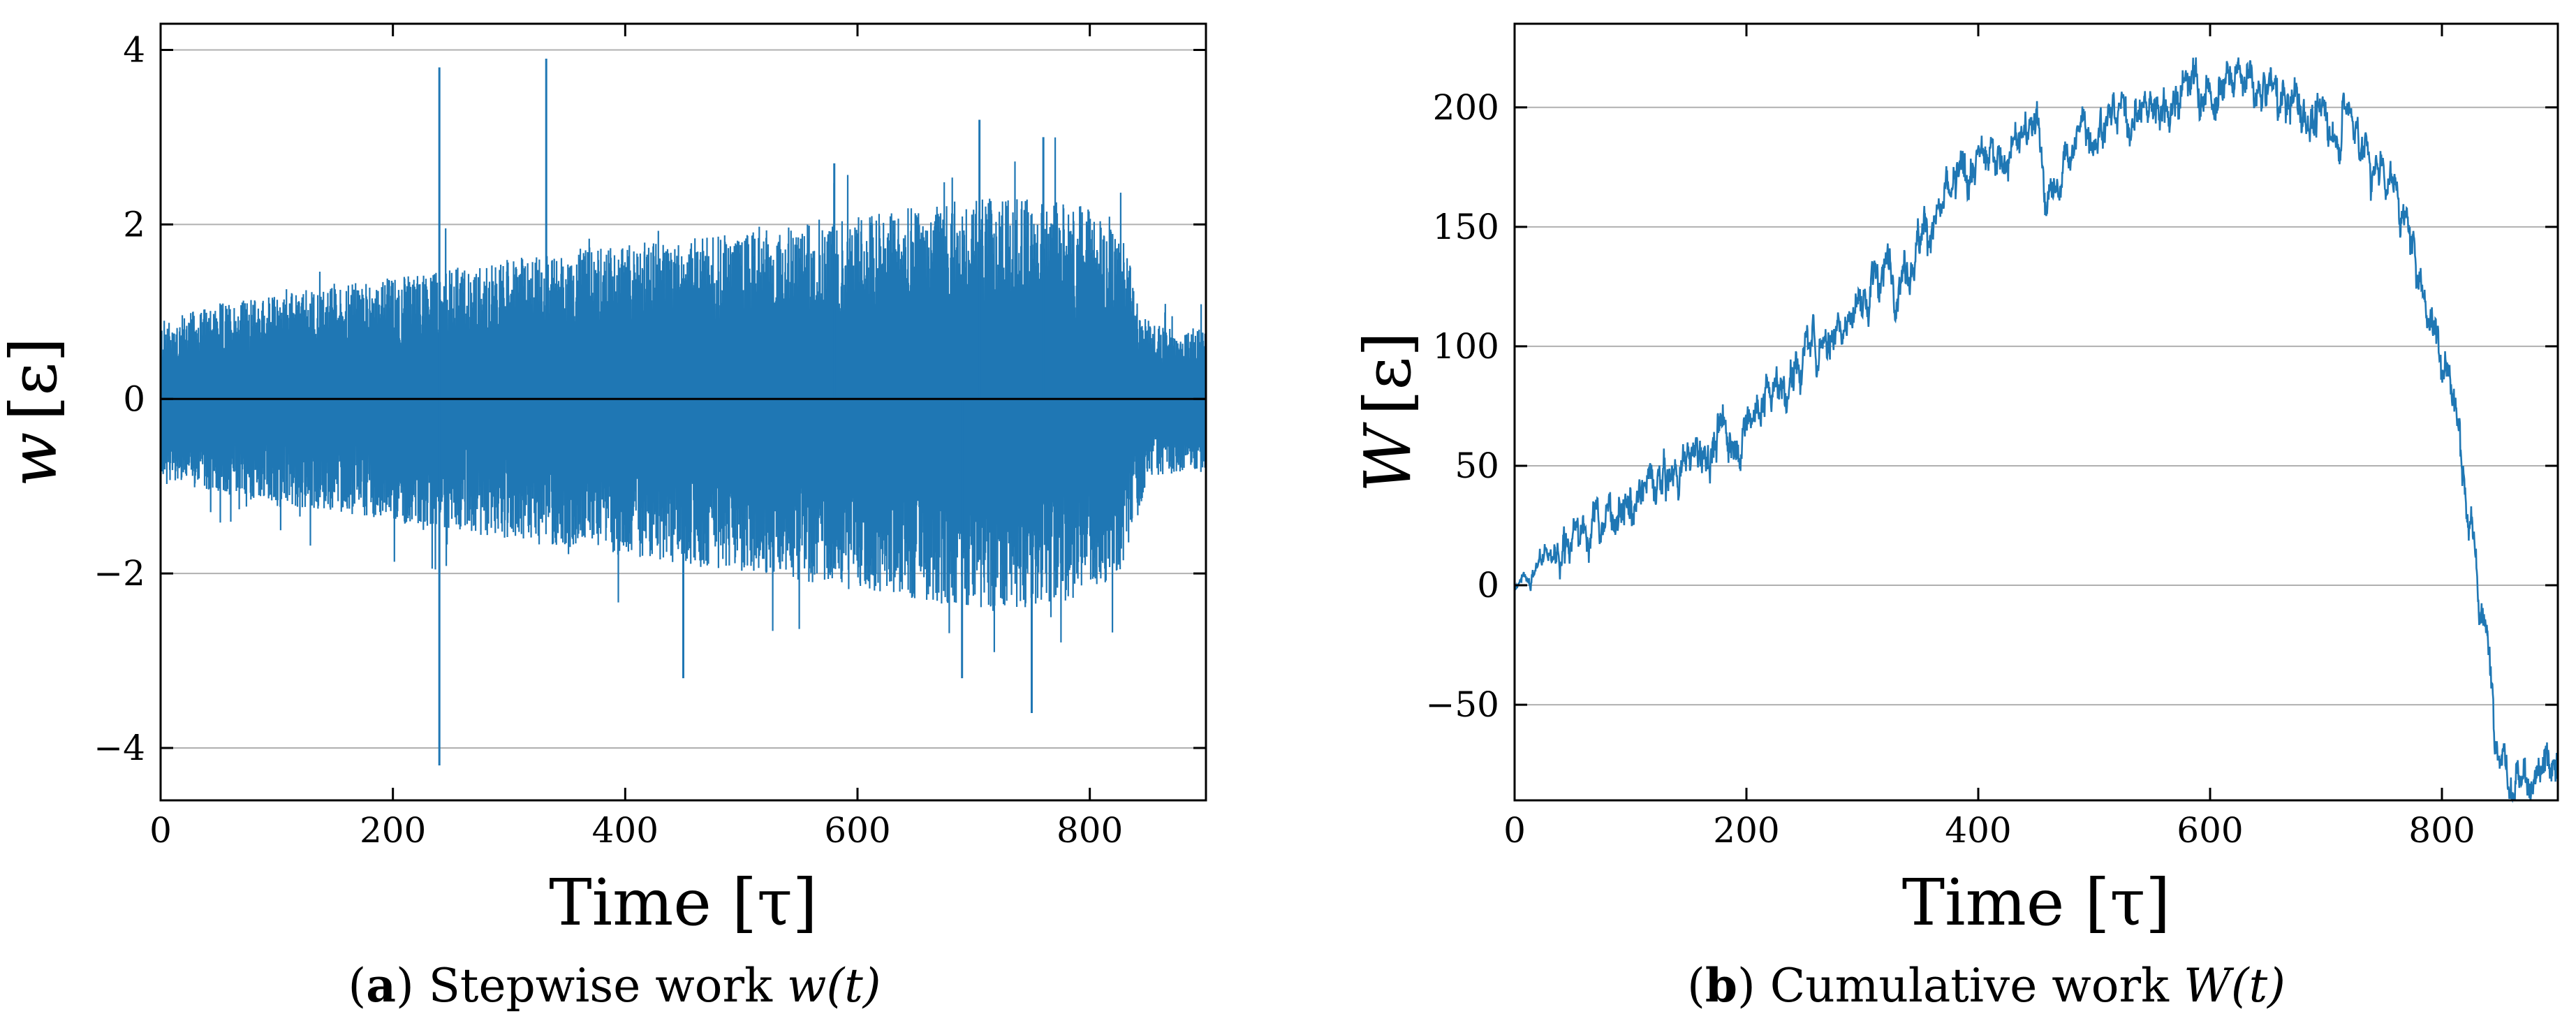  I want to click on panel-b-caption-symbol: W(t), so click(2235, 986).